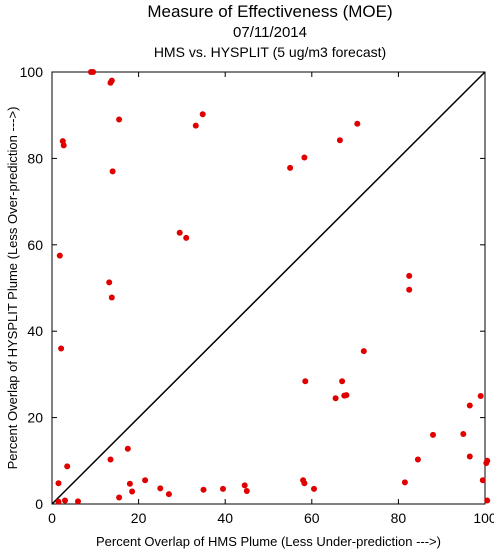 The height and width of the screenshot is (551, 494). What do you see at coordinates (35, 331) in the screenshot?
I see `y-tick-label: 40` at bounding box center [35, 331].